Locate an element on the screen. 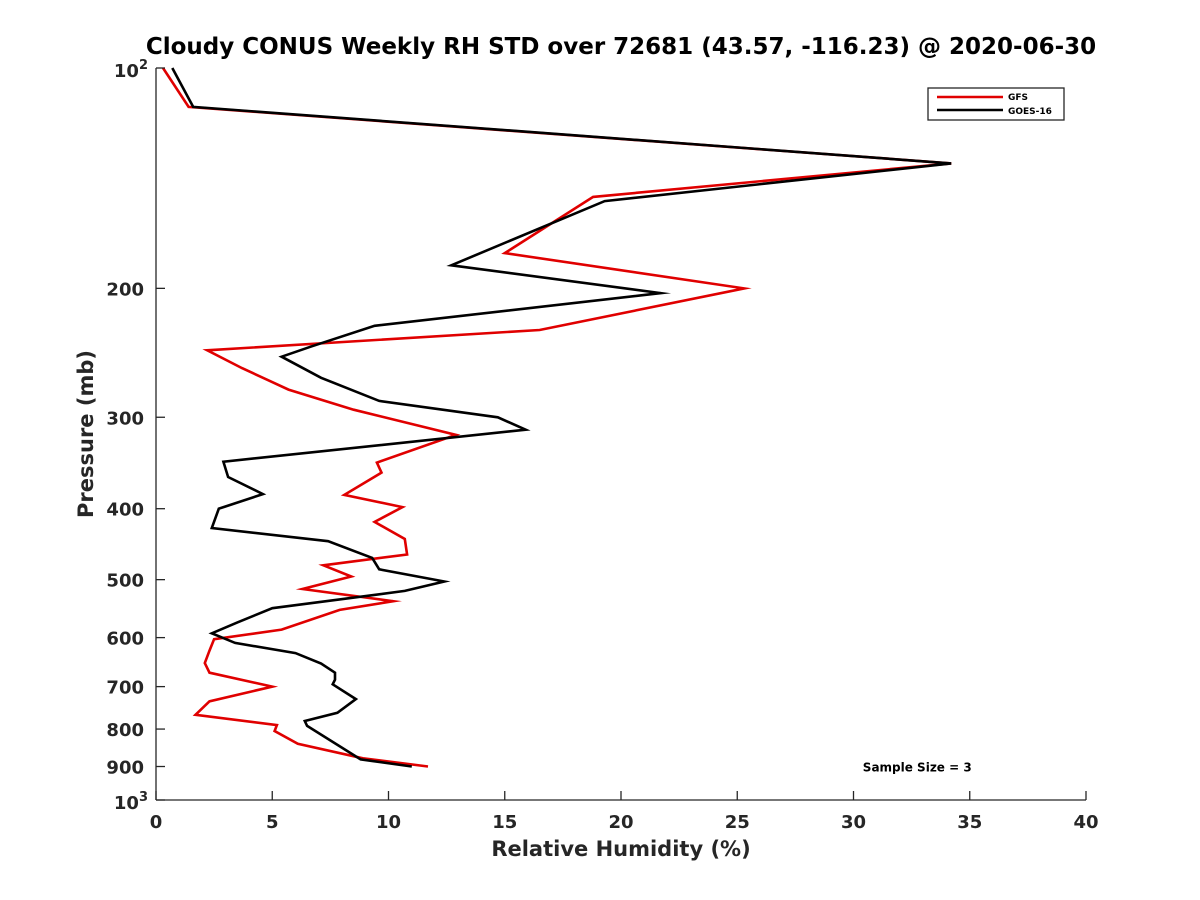 The width and height of the screenshot is (1200, 900). y-top-limit-base: 10 is located at coordinates (126, 71).